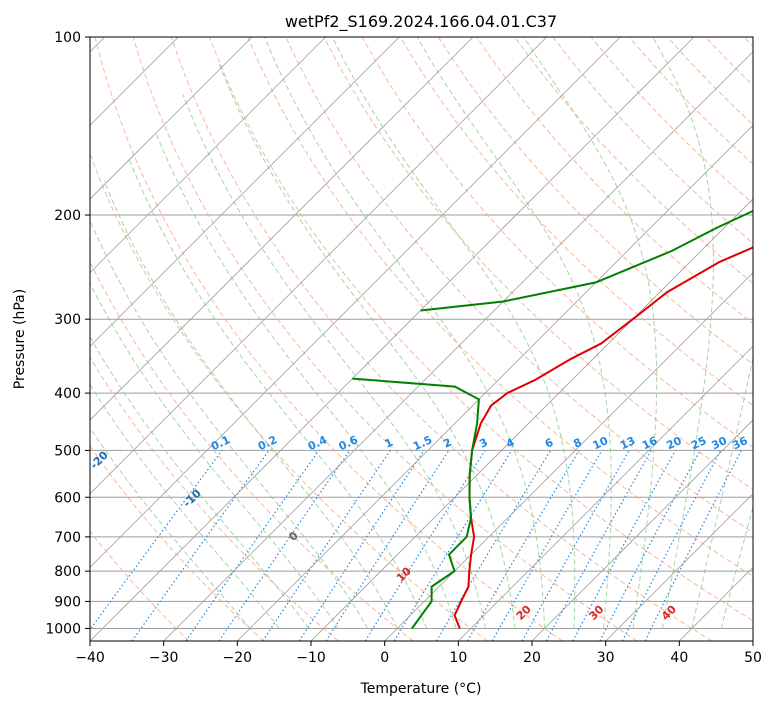  Describe the element at coordinates (99, 459) in the screenshot. I see `dry-adiabat-label: -20` at that location.